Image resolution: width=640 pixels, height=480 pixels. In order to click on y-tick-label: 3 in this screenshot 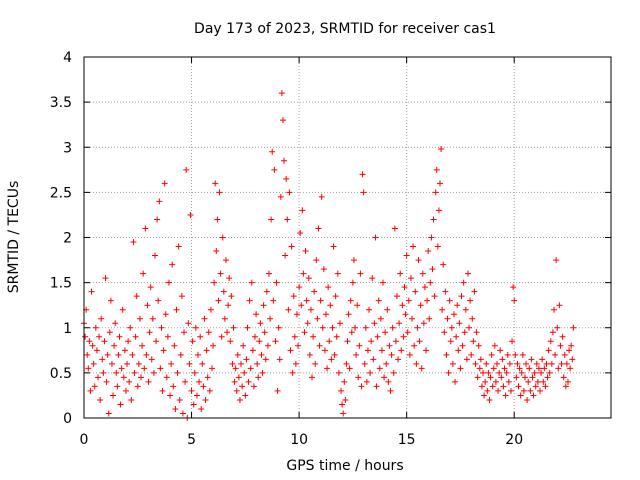, I will do `click(67, 148)`.